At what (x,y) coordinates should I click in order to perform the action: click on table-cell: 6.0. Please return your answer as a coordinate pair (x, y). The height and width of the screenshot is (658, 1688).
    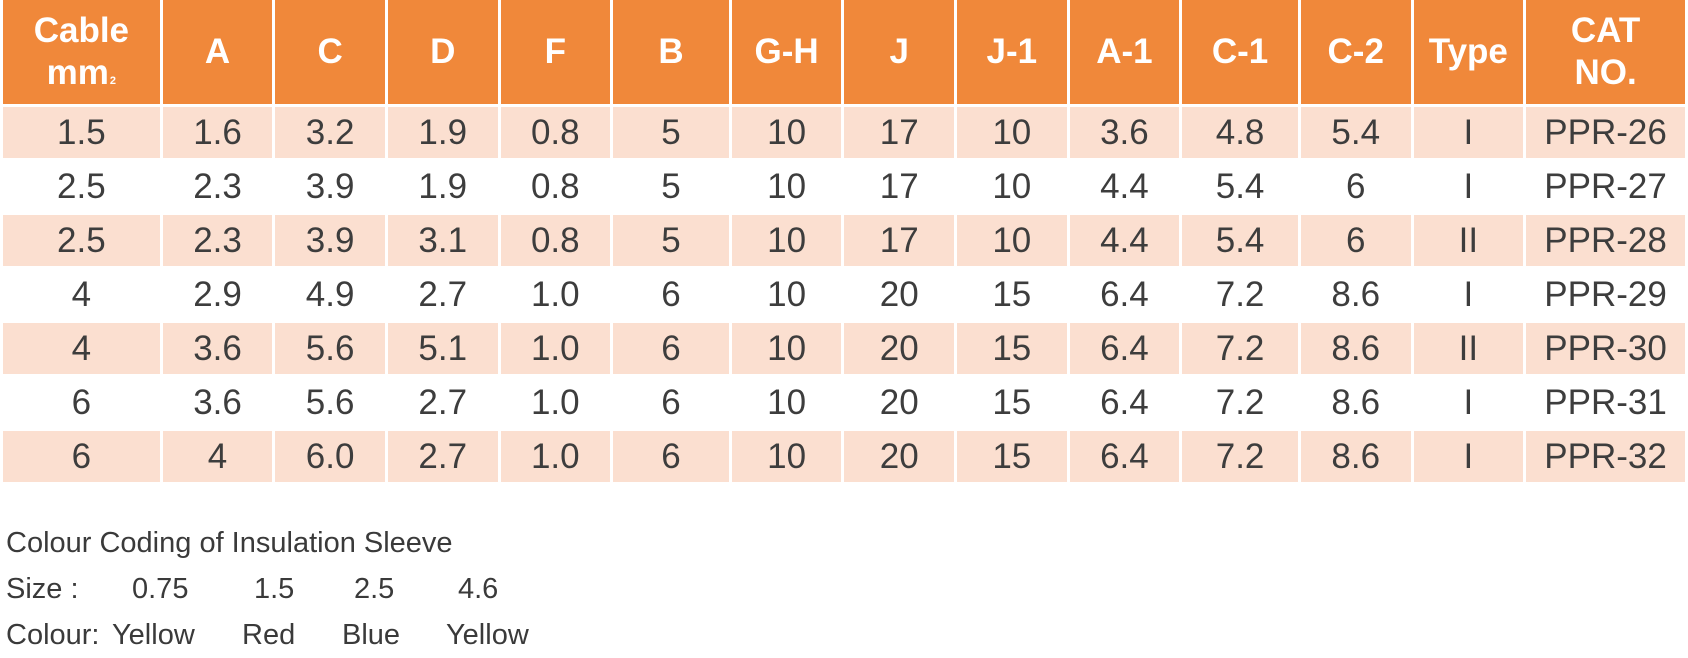
    Looking at the image, I should click on (330, 458).